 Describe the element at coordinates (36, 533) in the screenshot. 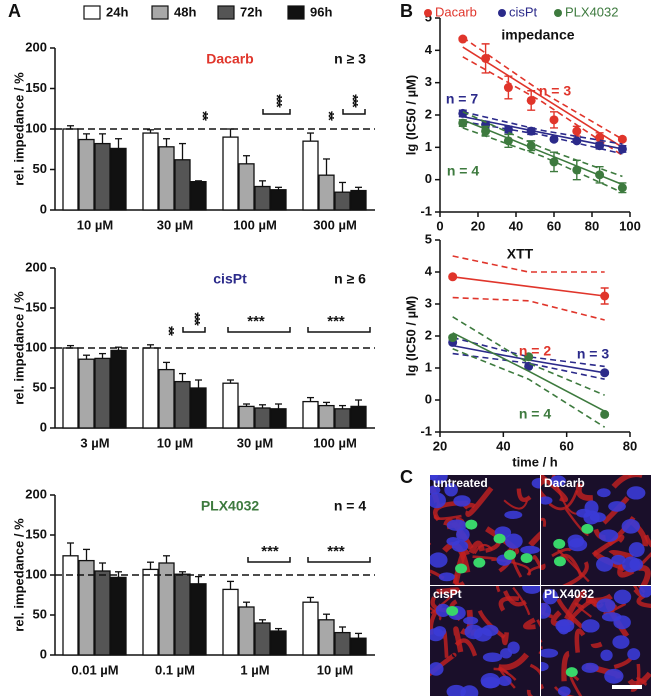

I see `y-tick-label: 150` at that location.